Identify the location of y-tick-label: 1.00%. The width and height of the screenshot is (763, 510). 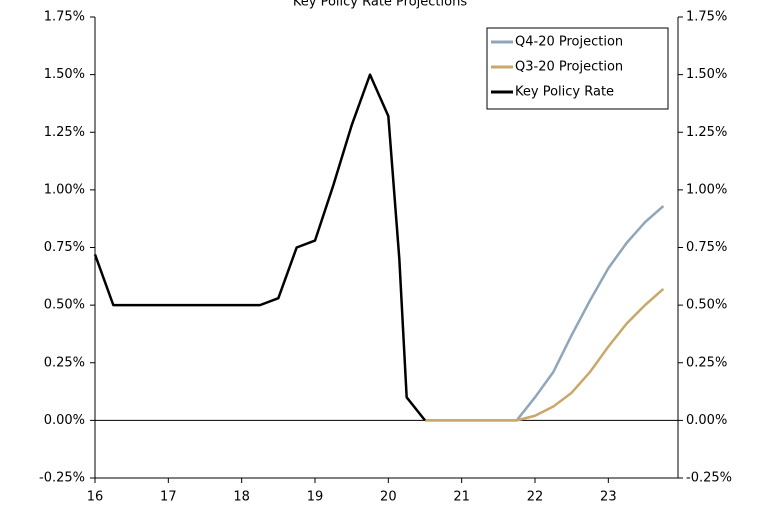
(64, 189).